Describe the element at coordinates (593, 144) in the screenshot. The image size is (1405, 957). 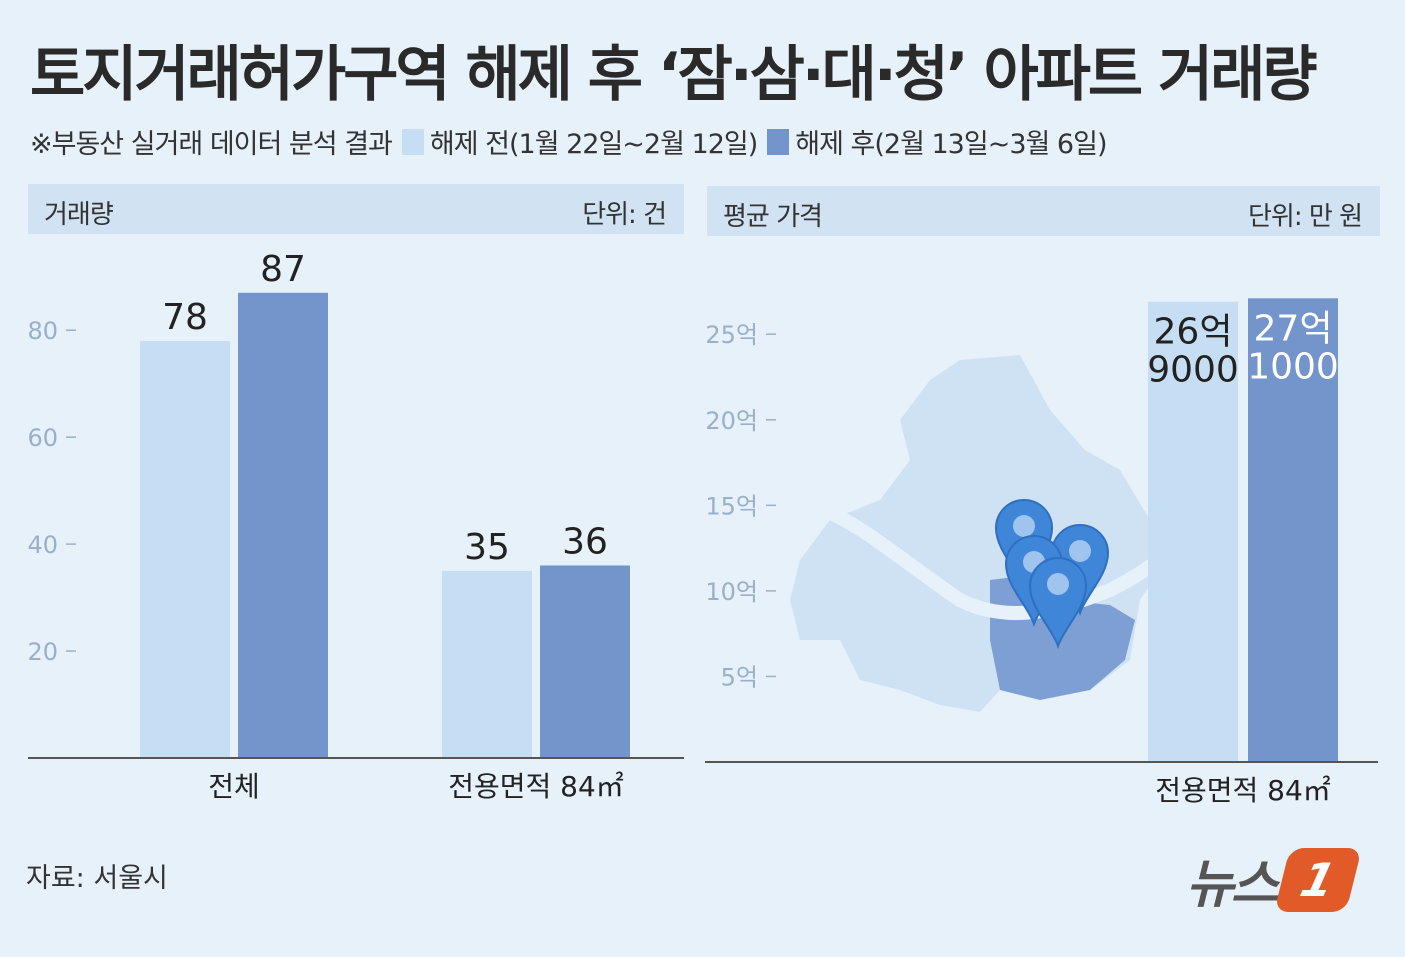
I see `legend-before-label: 해제 전(1월 22일~2월 12일)` at that location.